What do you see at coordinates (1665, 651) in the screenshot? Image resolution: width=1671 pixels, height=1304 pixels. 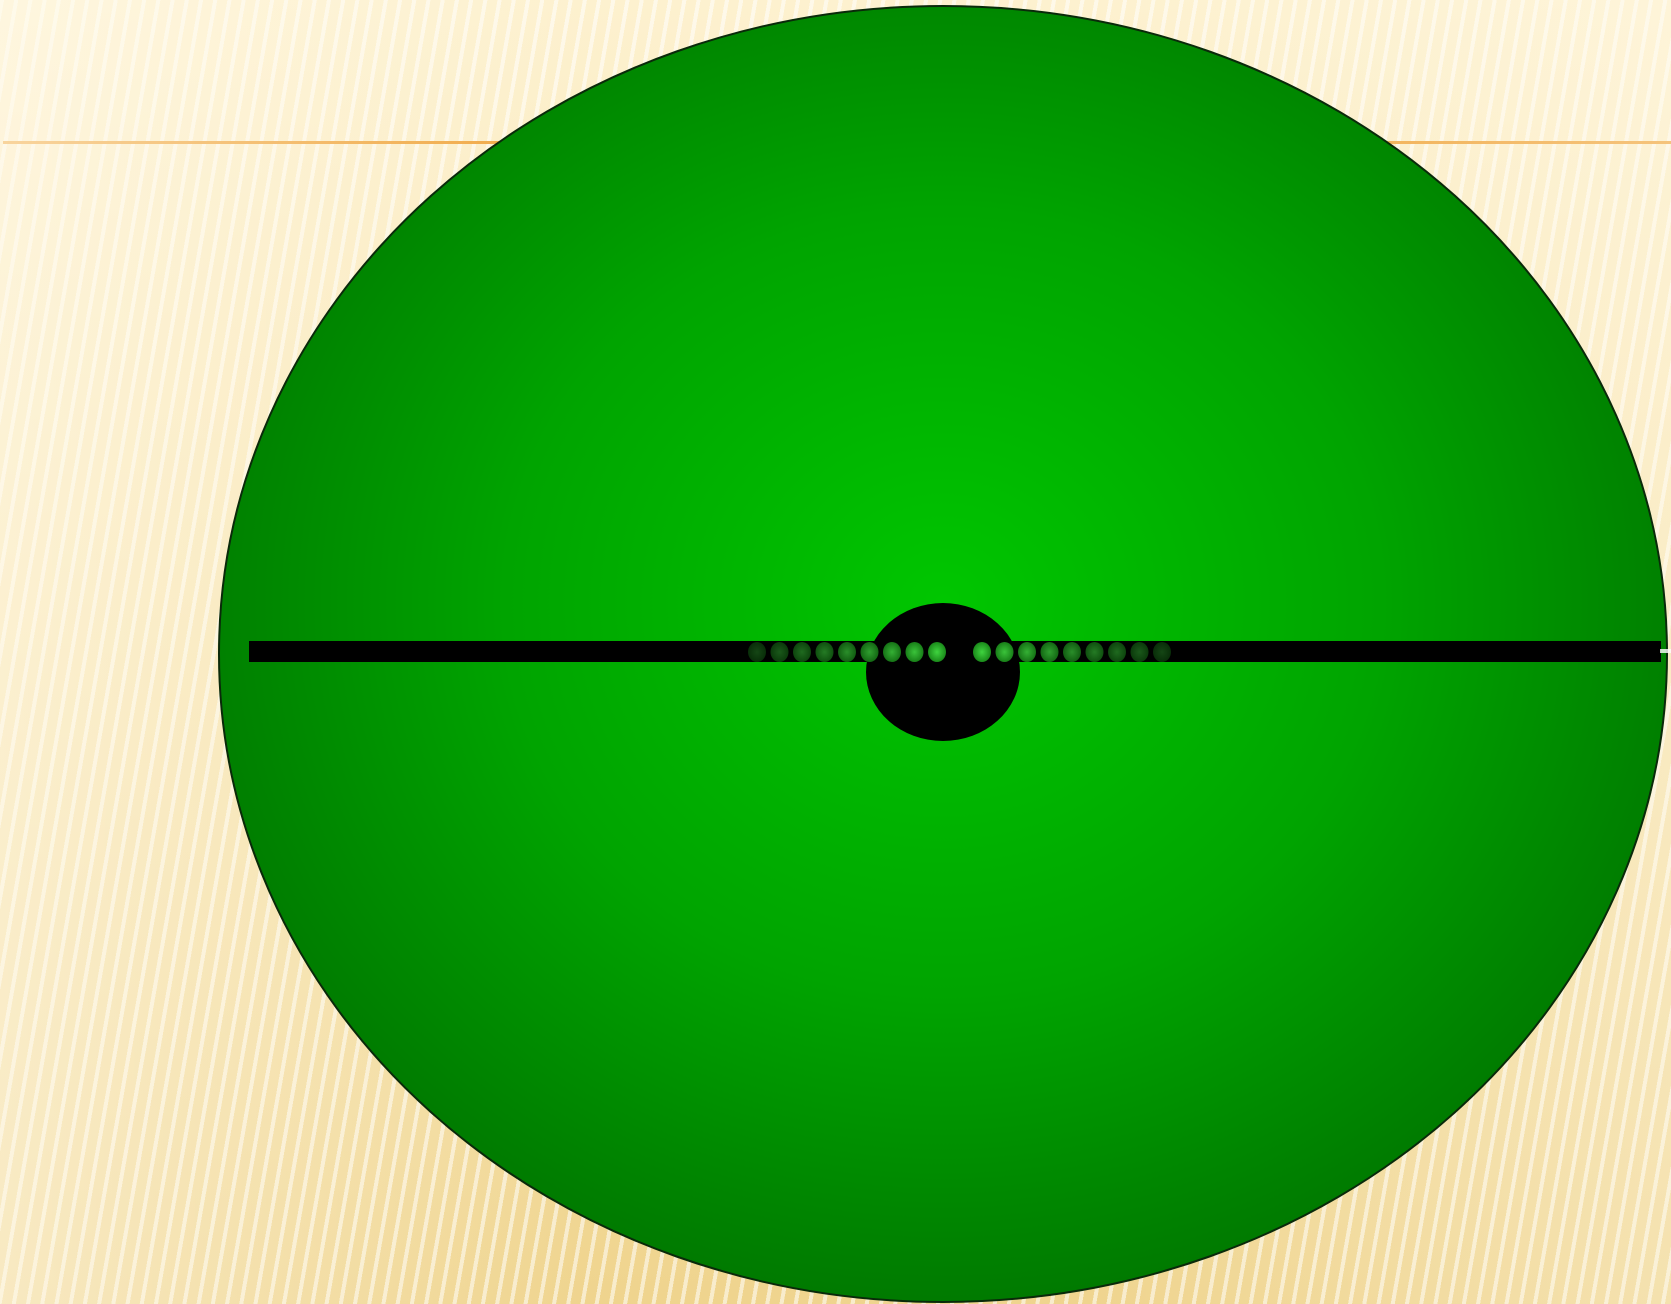 I see `cell-plate-end` at bounding box center [1665, 651].